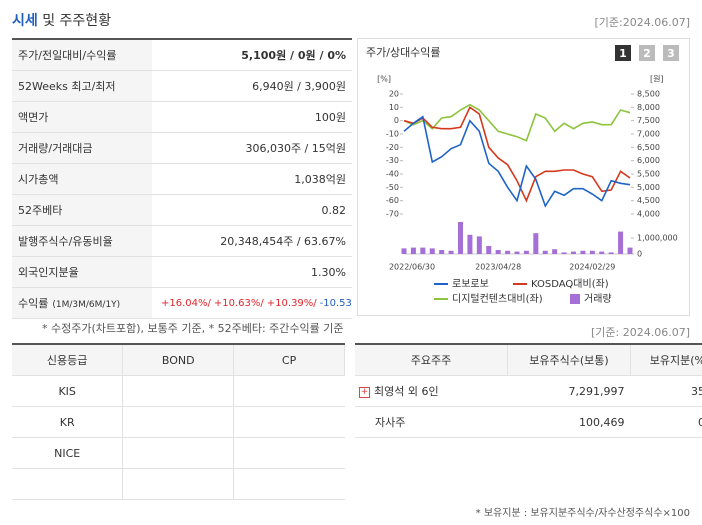  What do you see at coordinates (648, 120) in the screenshot?
I see `y2-tick-label: 7,500` at bounding box center [648, 120].